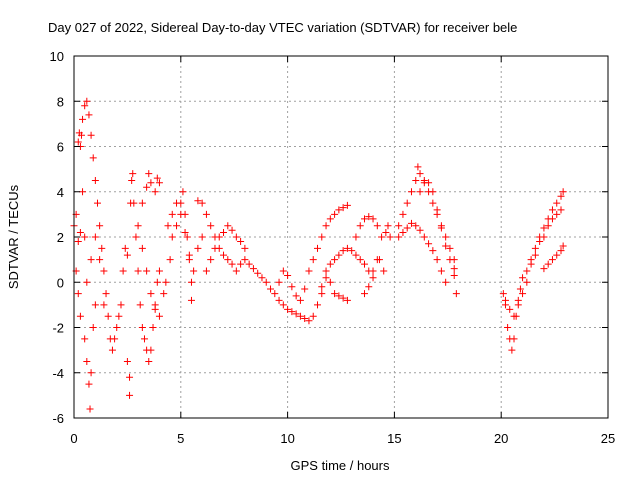 This screenshot has height=480, width=640. I want to click on y-tick-label: 6, so click(60, 147).